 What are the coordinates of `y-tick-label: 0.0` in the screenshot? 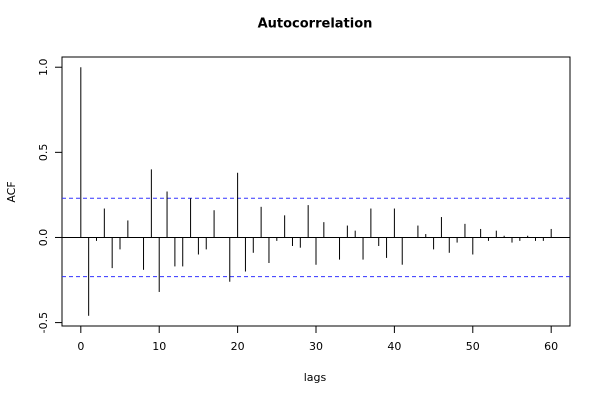 It's located at (43, 238).